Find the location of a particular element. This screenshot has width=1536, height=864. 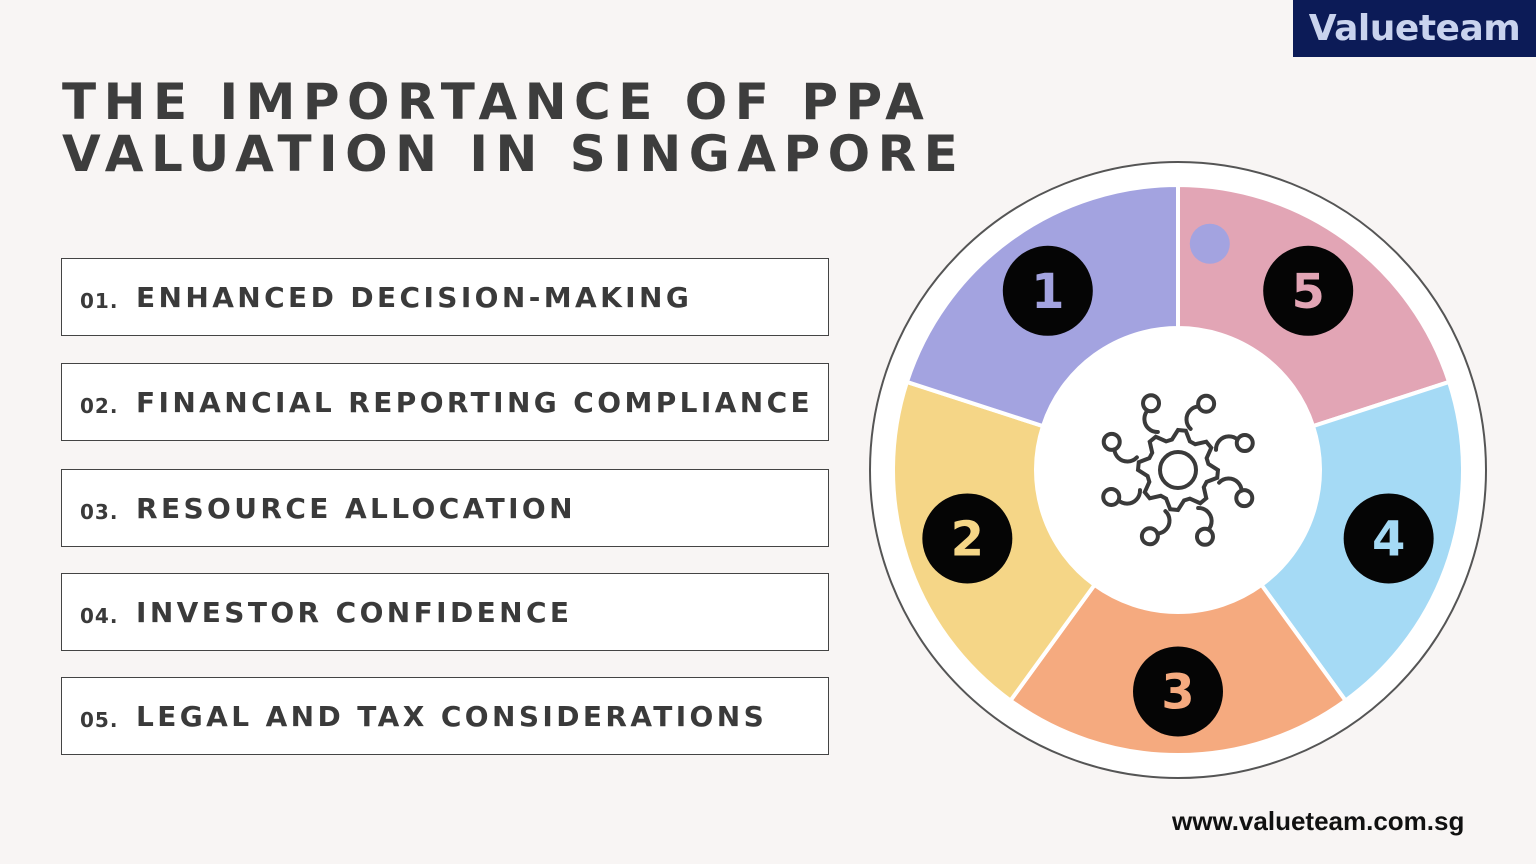

list-item: 05. LEGAL AND TAX CONSIDERATIONS is located at coordinates (445, 716).